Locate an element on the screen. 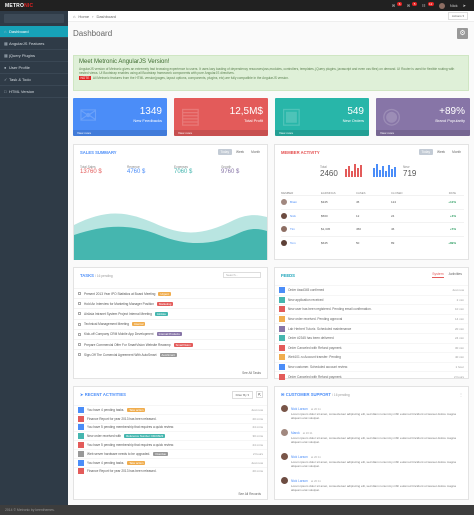 This screenshot has height=515, width=474. fullscreen-icon: ⇱ is located at coordinates (259, 394).